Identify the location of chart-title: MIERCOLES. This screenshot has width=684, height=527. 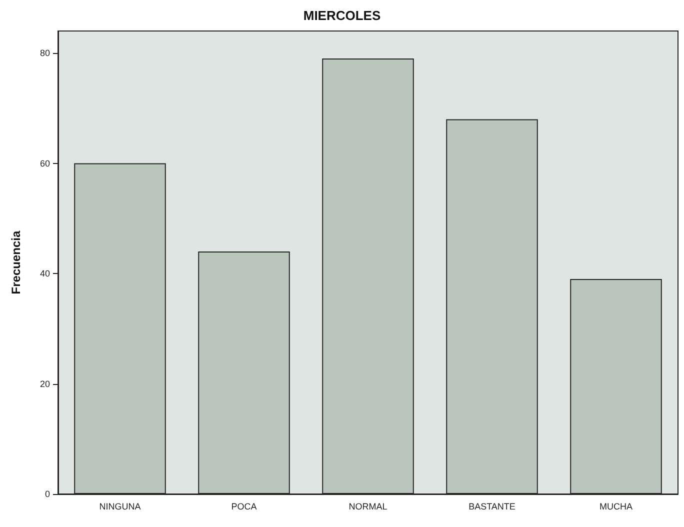
(342, 15).